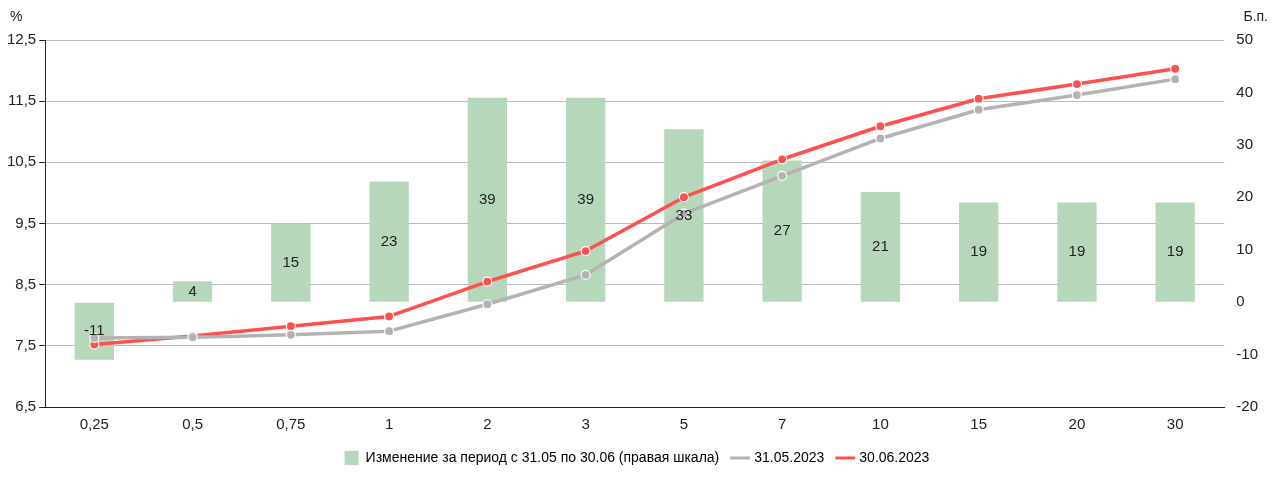  What do you see at coordinates (894, 456) in the screenshot?
I see `legend-label: 30.06.2023` at bounding box center [894, 456].